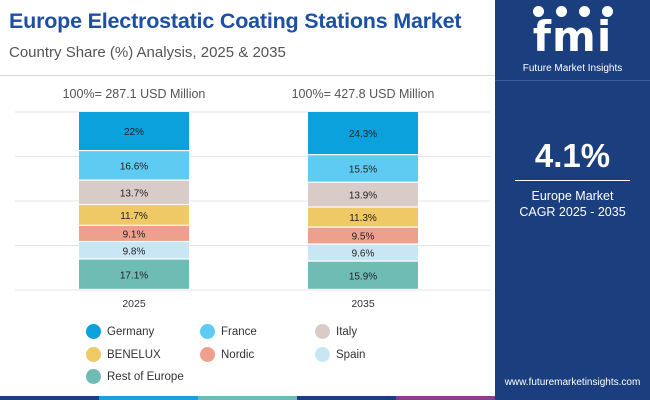  I want to click on data-label: 13.7%, so click(134, 193).